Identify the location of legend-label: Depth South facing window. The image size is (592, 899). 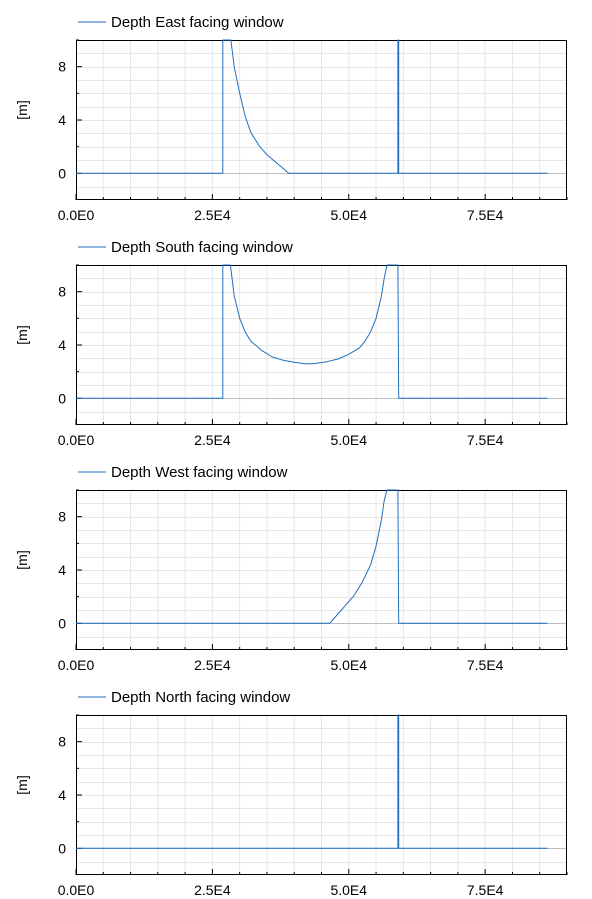
(202, 247).